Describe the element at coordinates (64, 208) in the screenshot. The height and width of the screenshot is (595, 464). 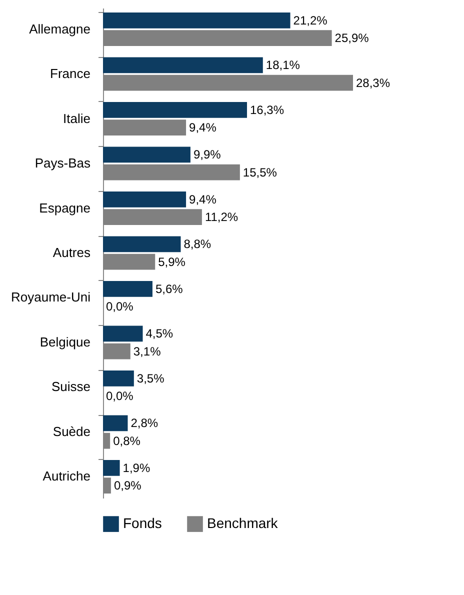
I see `y-tick-label: Espagne` at that location.